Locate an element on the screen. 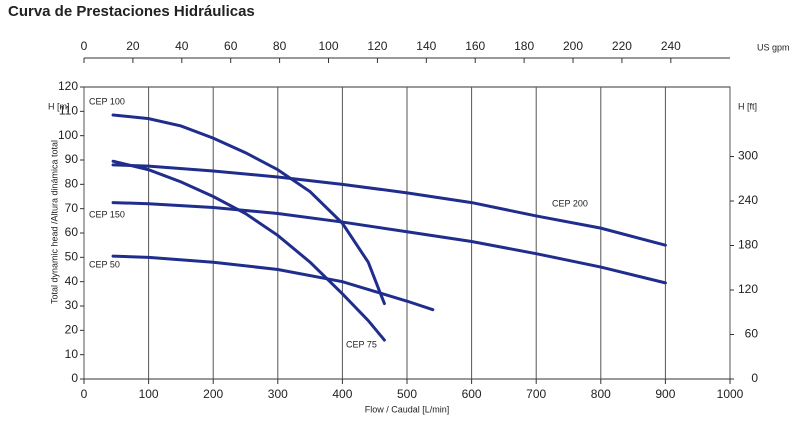 The height and width of the screenshot is (422, 800). y2-tick-label: 0 is located at coordinates (754, 378).